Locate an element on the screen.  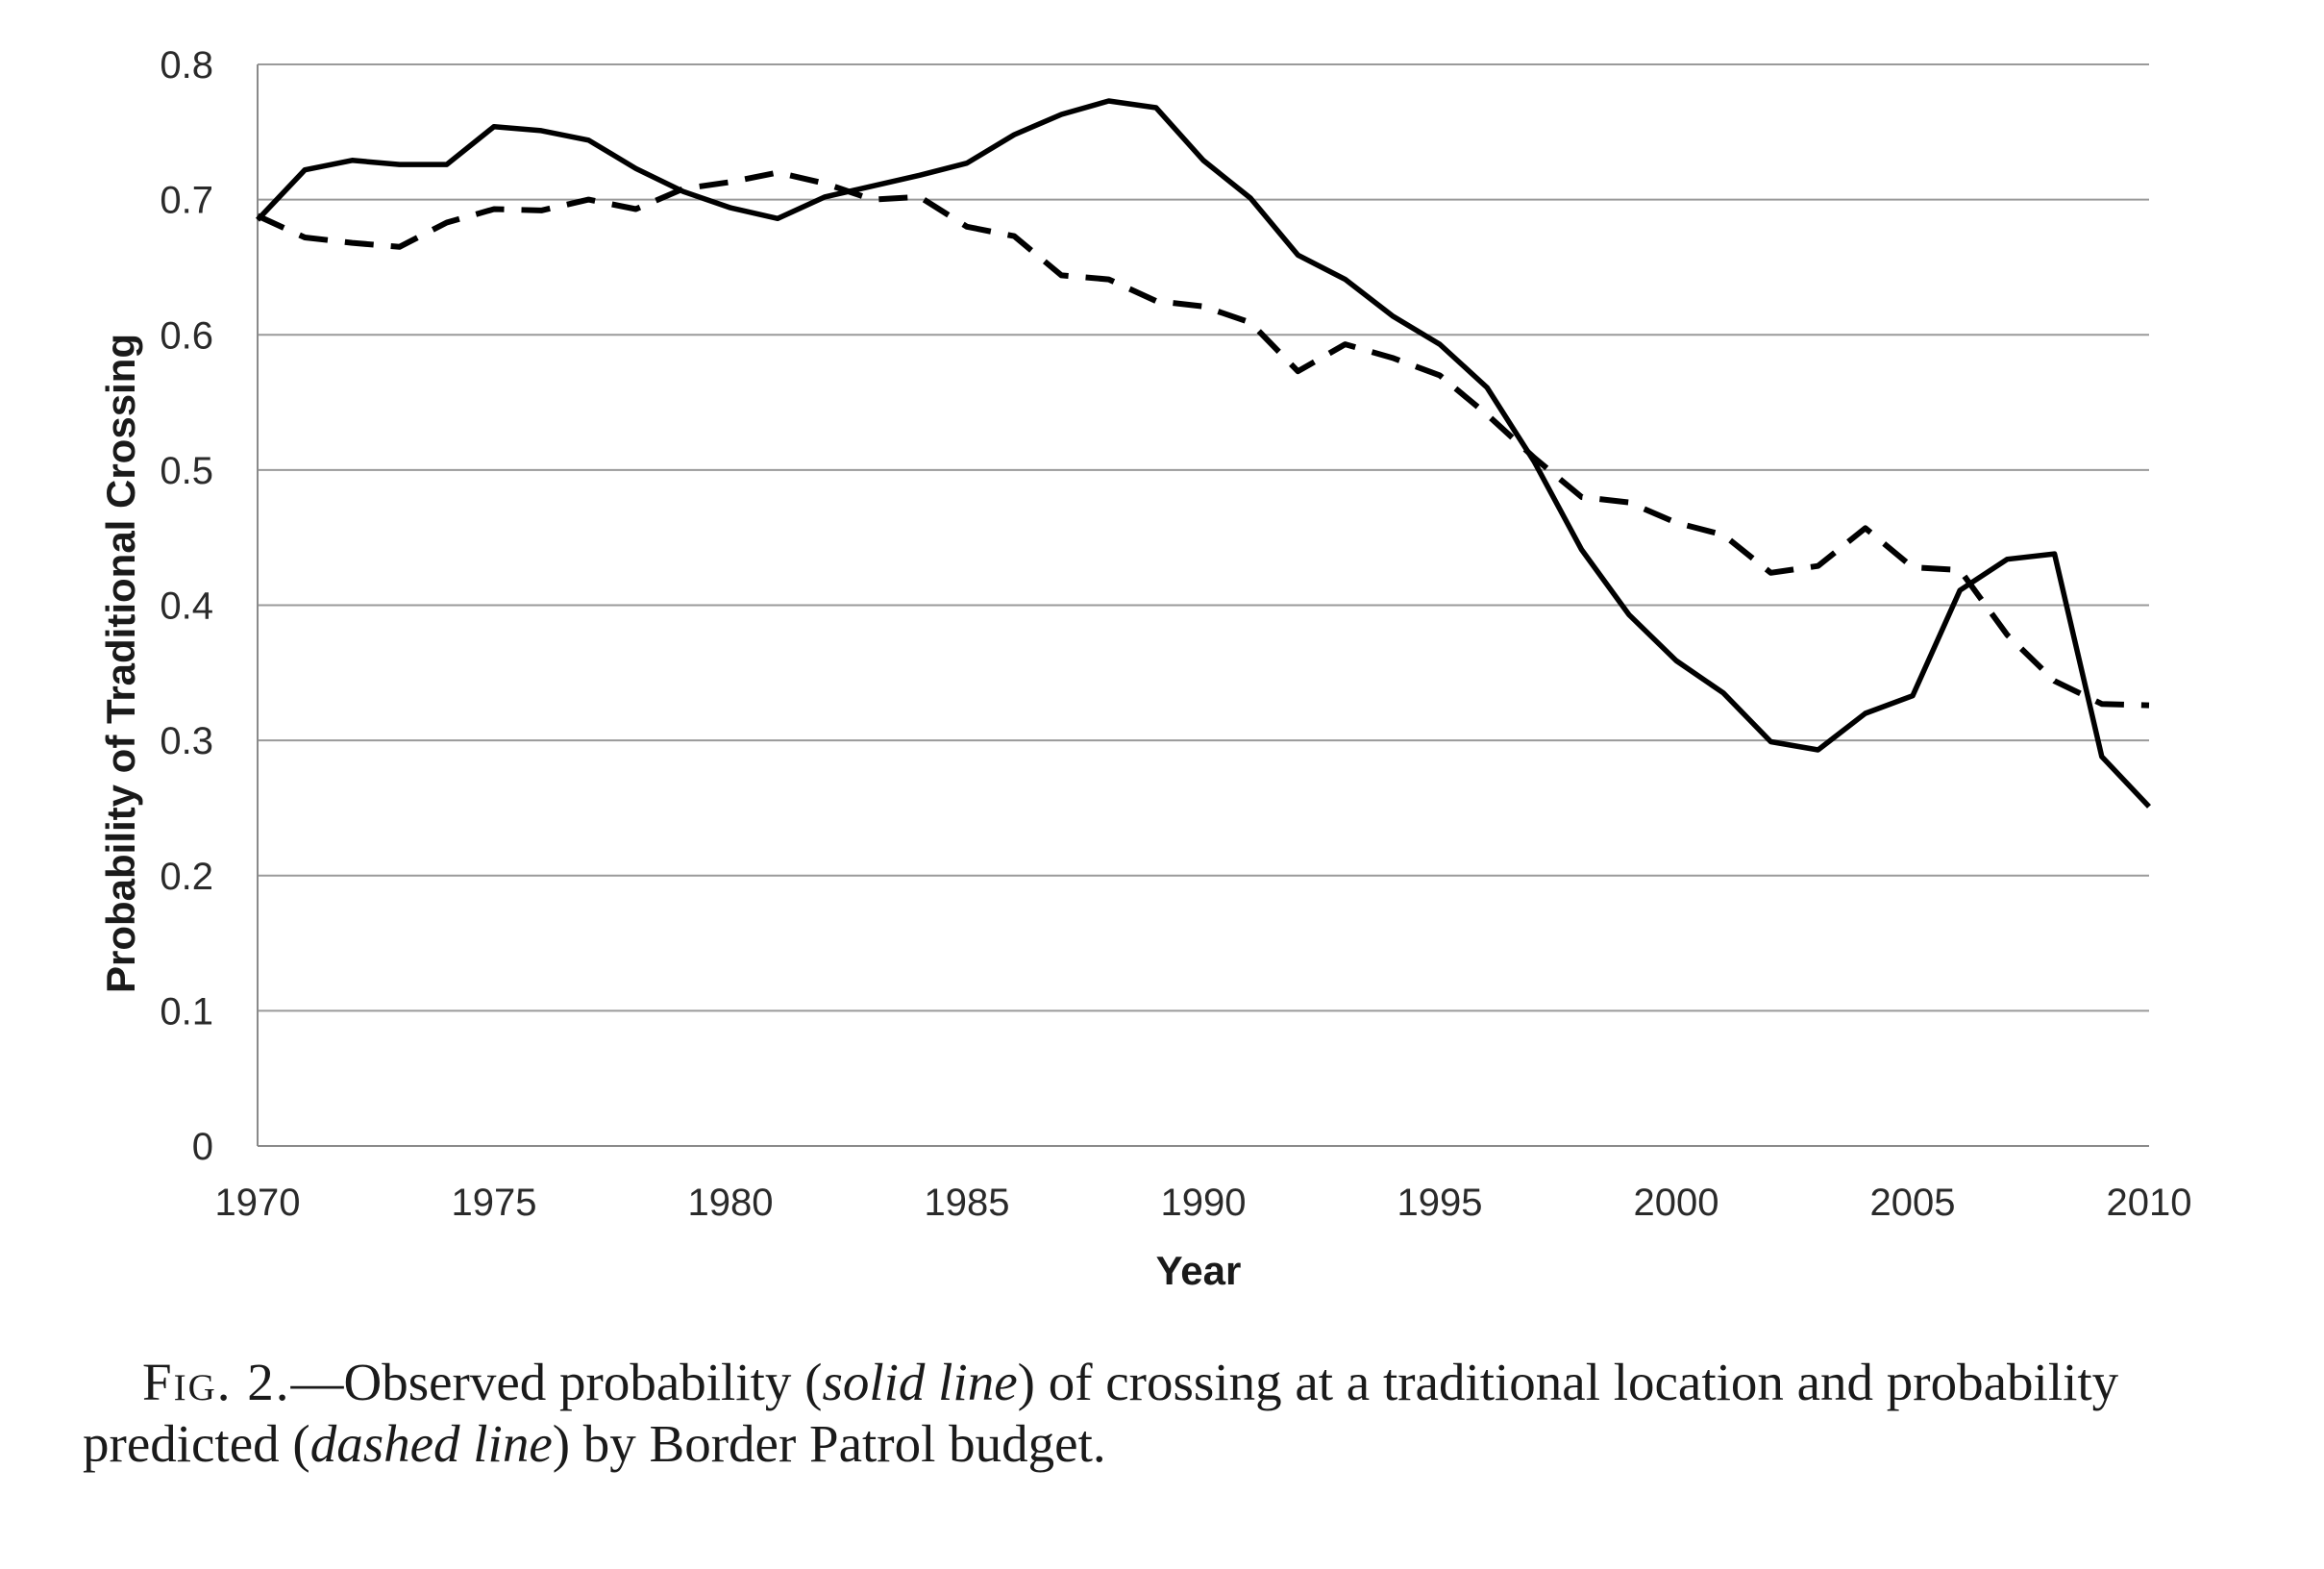
x-tick-label: 1985 is located at coordinates (967, 1203).